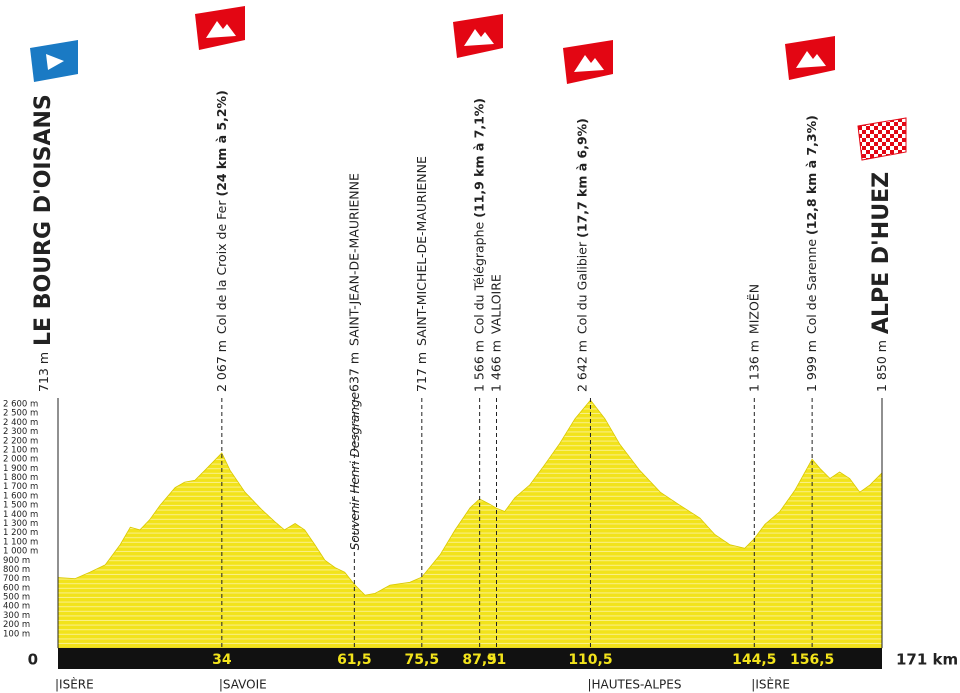  Describe the element at coordinates (20, 432) in the screenshot. I see `y-tick-label: 2 300 m` at that location.